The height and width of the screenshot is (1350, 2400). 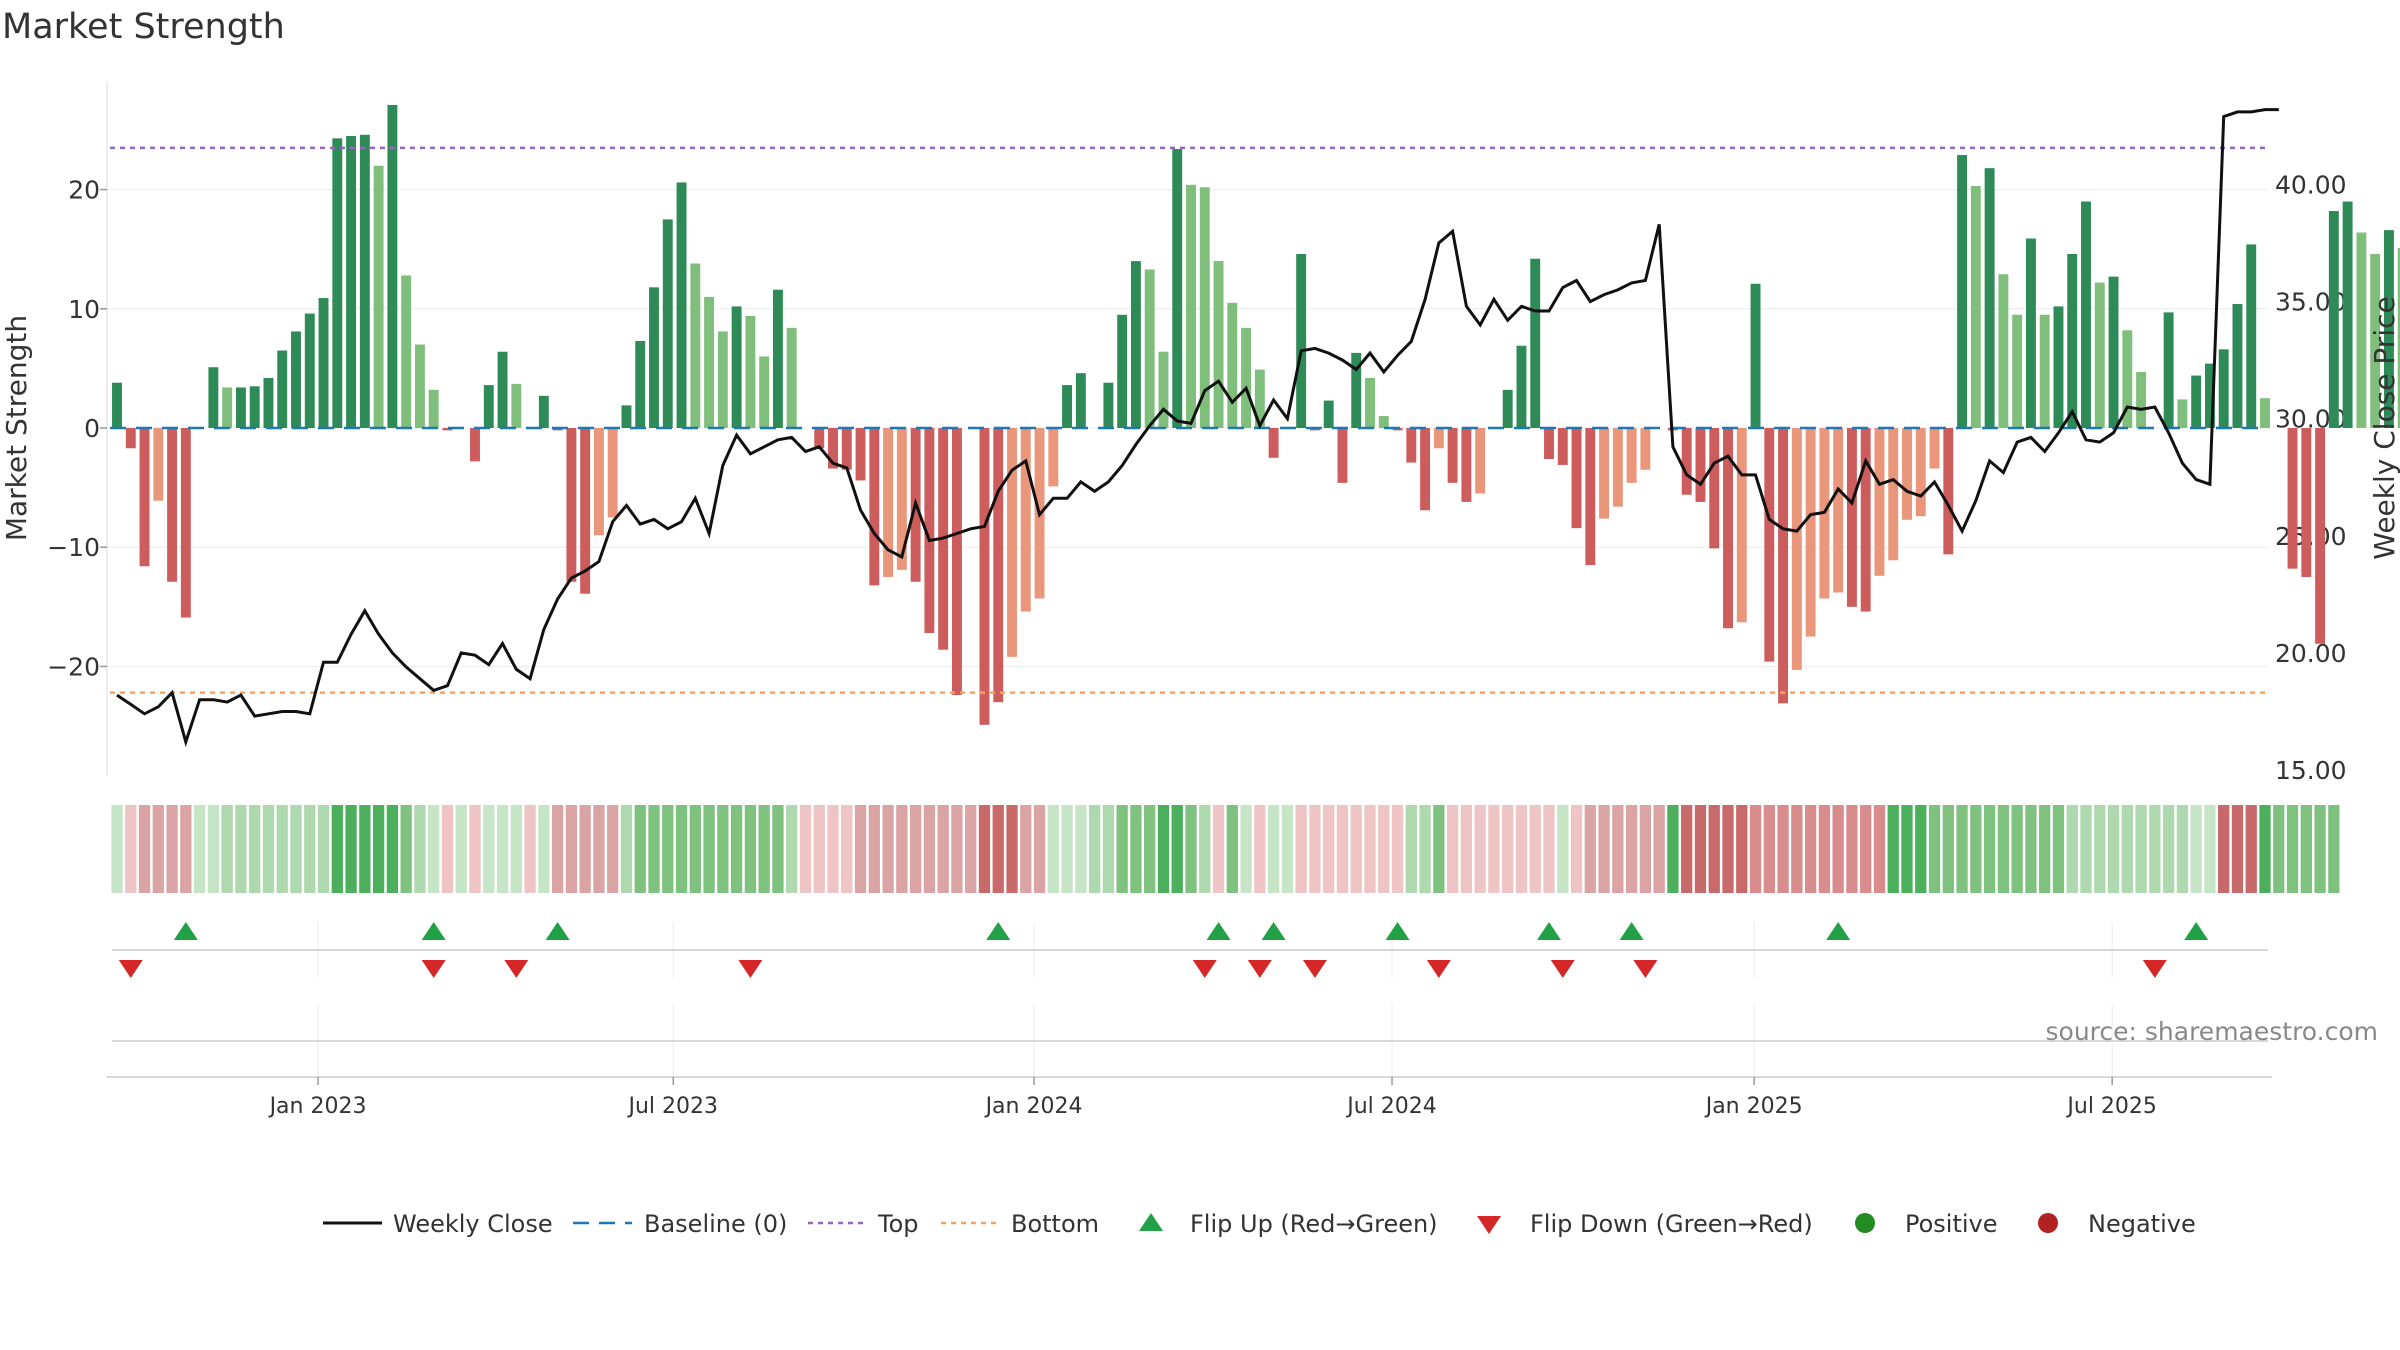 I want to click on legend-flip-up-label: Flip Up (Red→Green), so click(x=1314, y=1224).